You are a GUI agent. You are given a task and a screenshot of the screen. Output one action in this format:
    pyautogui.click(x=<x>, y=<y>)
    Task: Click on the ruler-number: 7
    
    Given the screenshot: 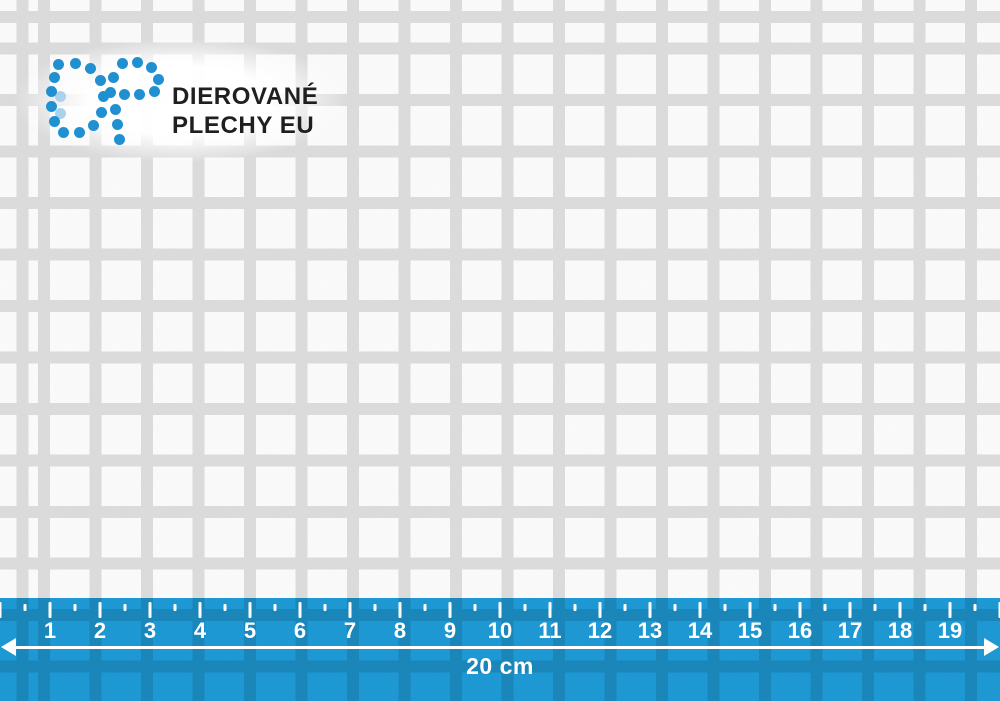 What is the action you would take?
    pyautogui.click(x=350, y=630)
    